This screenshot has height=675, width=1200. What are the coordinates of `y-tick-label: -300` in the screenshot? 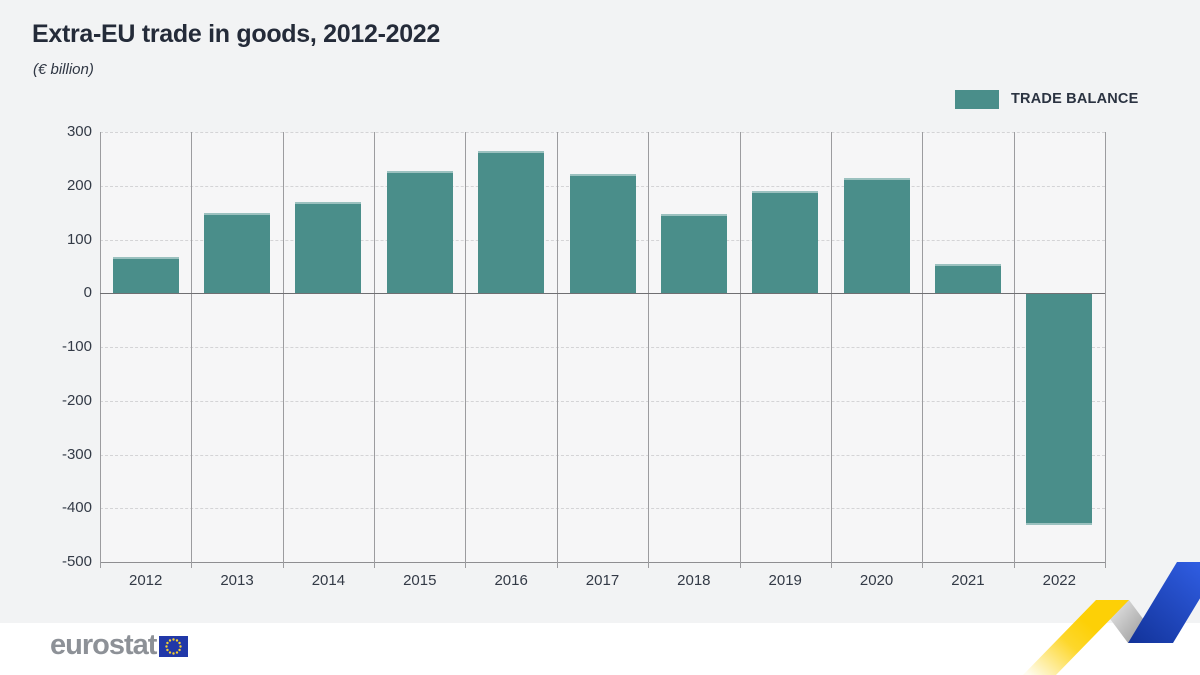 It's located at (76, 454).